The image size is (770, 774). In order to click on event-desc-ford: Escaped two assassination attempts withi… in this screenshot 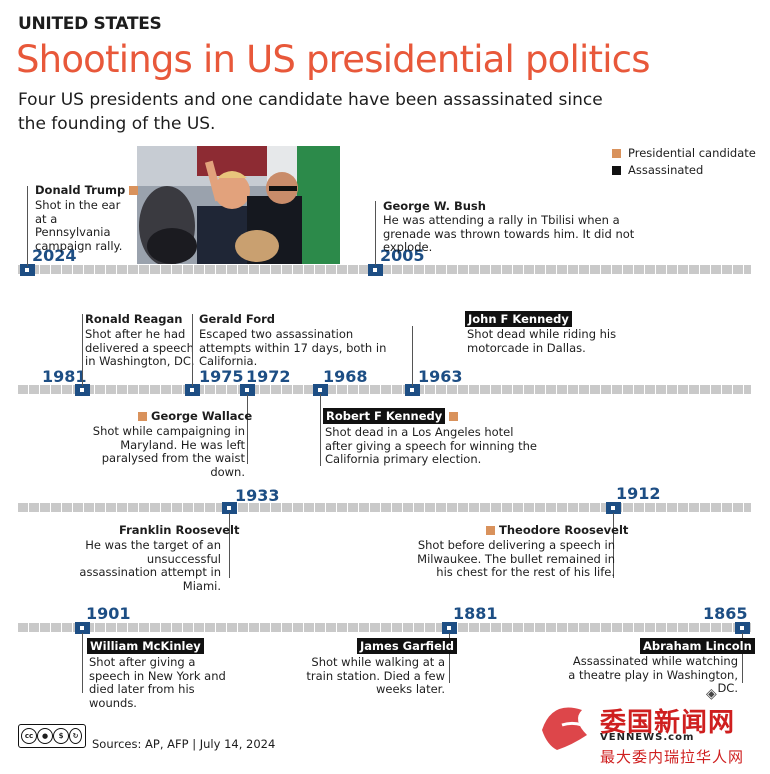, I will do `click(293, 347)`.